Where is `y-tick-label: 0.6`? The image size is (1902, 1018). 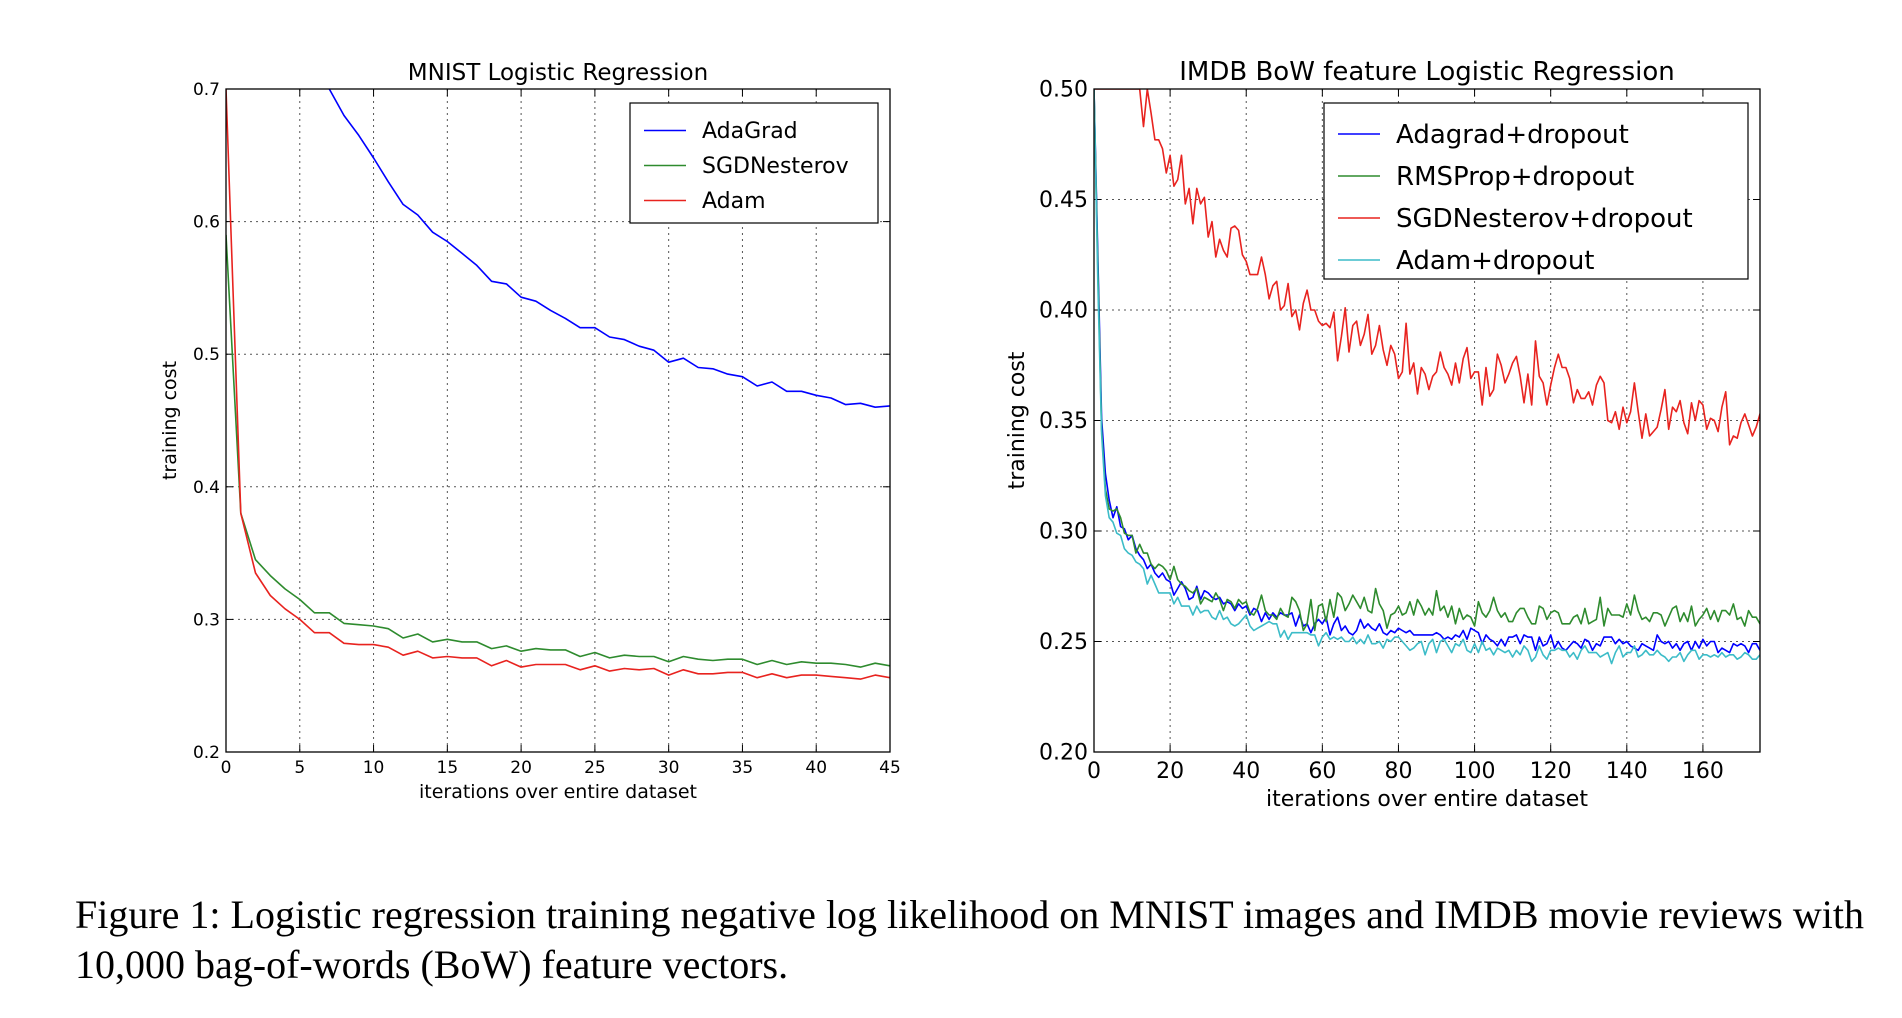 y-tick-label: 0.6 is located at coordinates (206, 223).